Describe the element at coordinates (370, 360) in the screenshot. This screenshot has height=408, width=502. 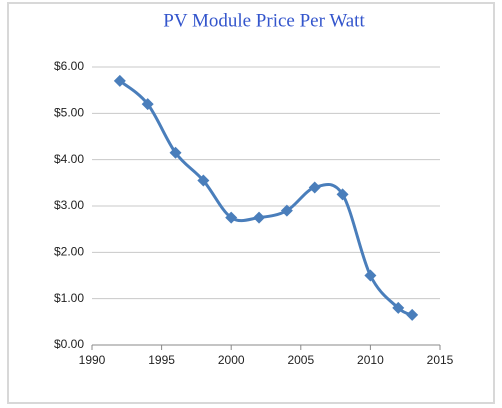
I see `x-tick-label: 2010` at that location.